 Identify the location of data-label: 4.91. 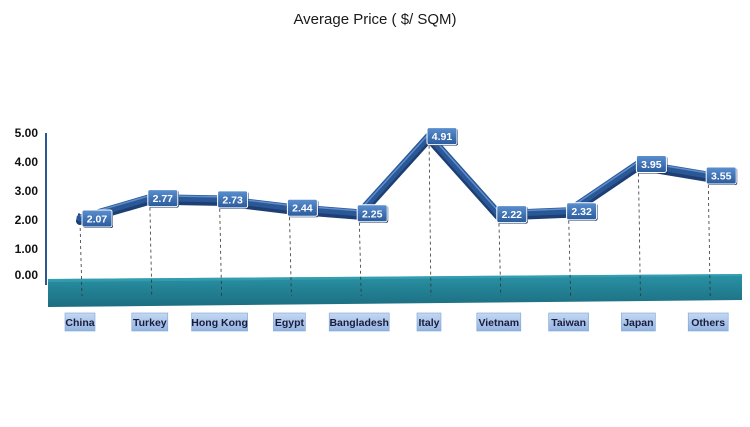
(442, 136).